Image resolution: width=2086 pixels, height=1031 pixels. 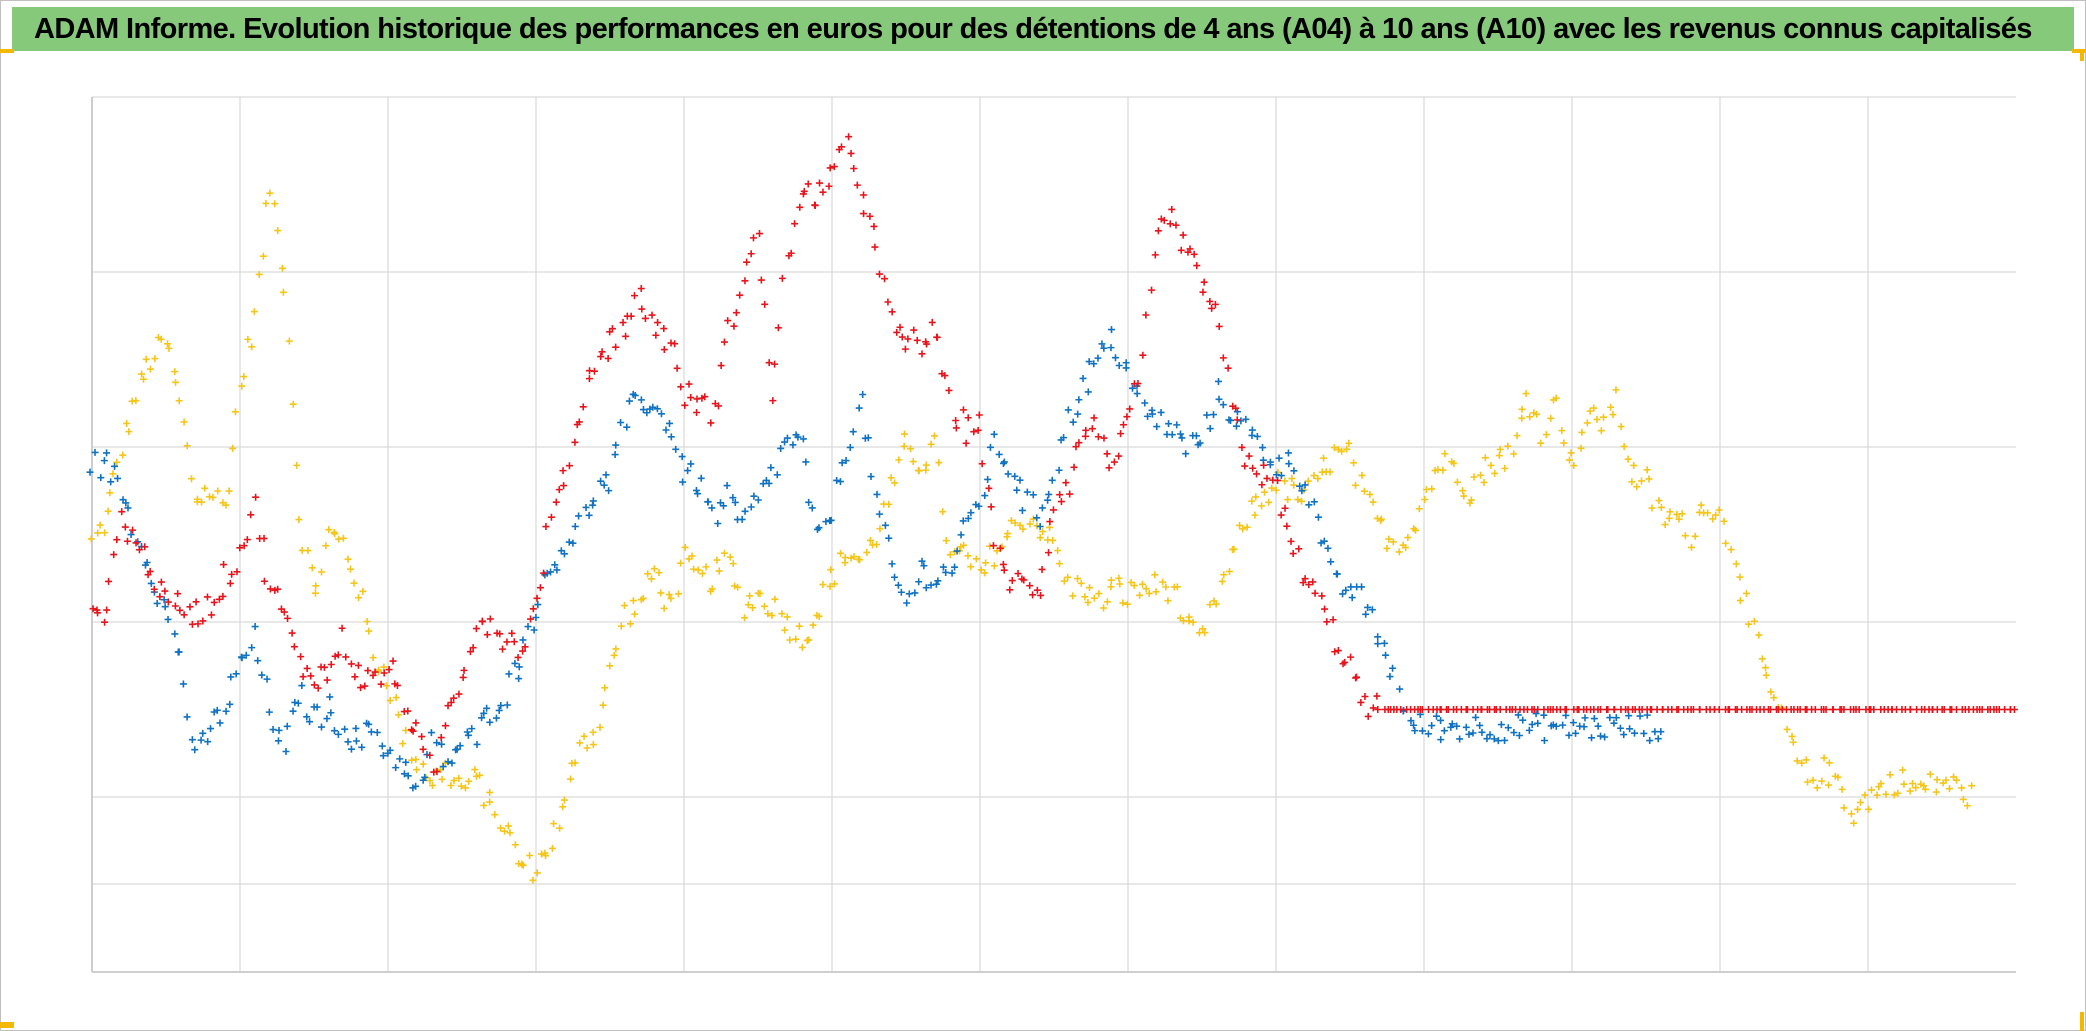 I want to click on corner-accent-right-edge, so click(x=2082, y=55).